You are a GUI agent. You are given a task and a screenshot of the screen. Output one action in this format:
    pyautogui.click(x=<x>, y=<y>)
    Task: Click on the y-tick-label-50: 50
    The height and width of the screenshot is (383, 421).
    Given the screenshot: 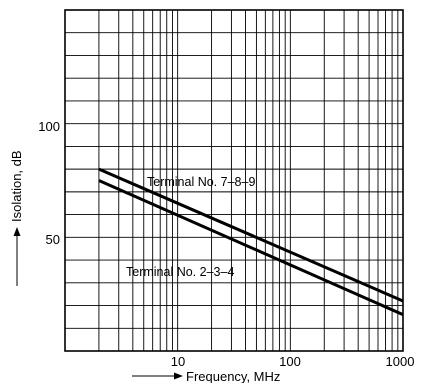 What is the action you would take?
    pyautogui.click(x=53, y=239)
    